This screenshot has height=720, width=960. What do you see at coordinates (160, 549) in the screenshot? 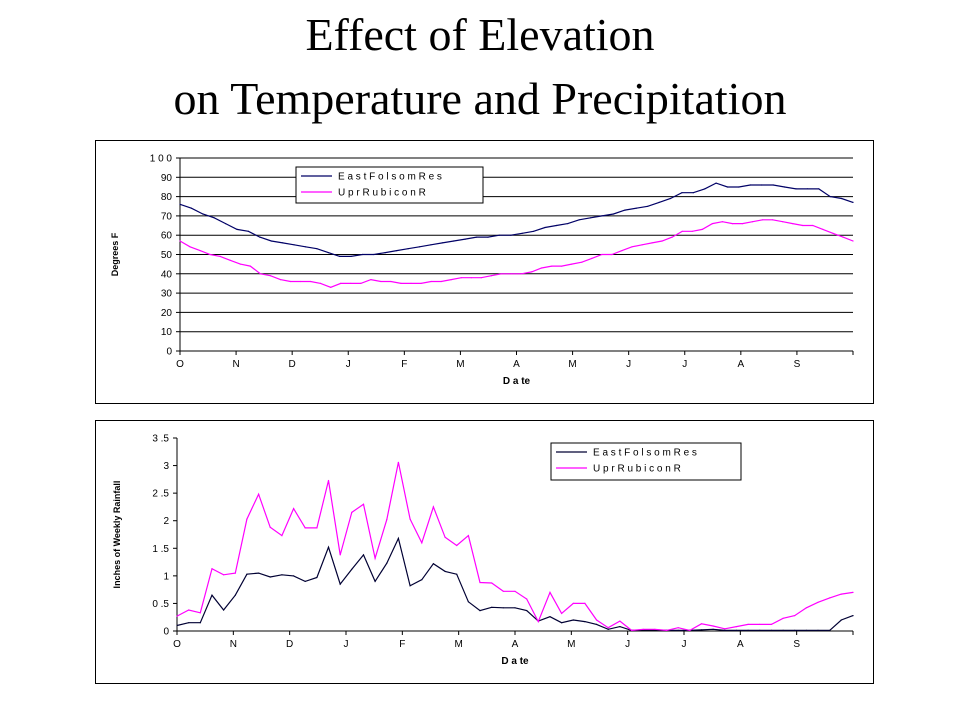
I see `y-tick-label: 1 .5` at bounding box center [160, 549].